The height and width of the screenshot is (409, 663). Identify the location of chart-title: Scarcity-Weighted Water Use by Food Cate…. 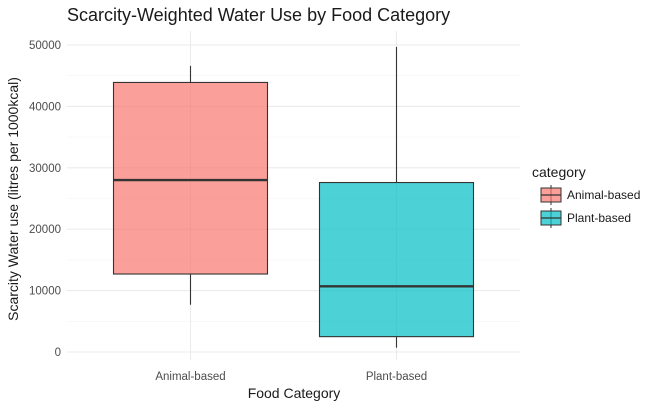
(258, 15).